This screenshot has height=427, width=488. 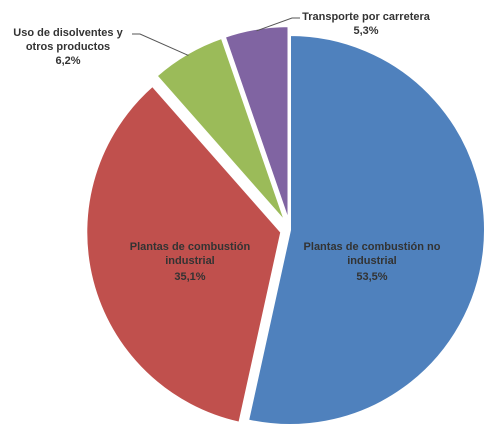 I want to click on slice-label: Plantas de combustión no industrial, so click(x=372, y=254).